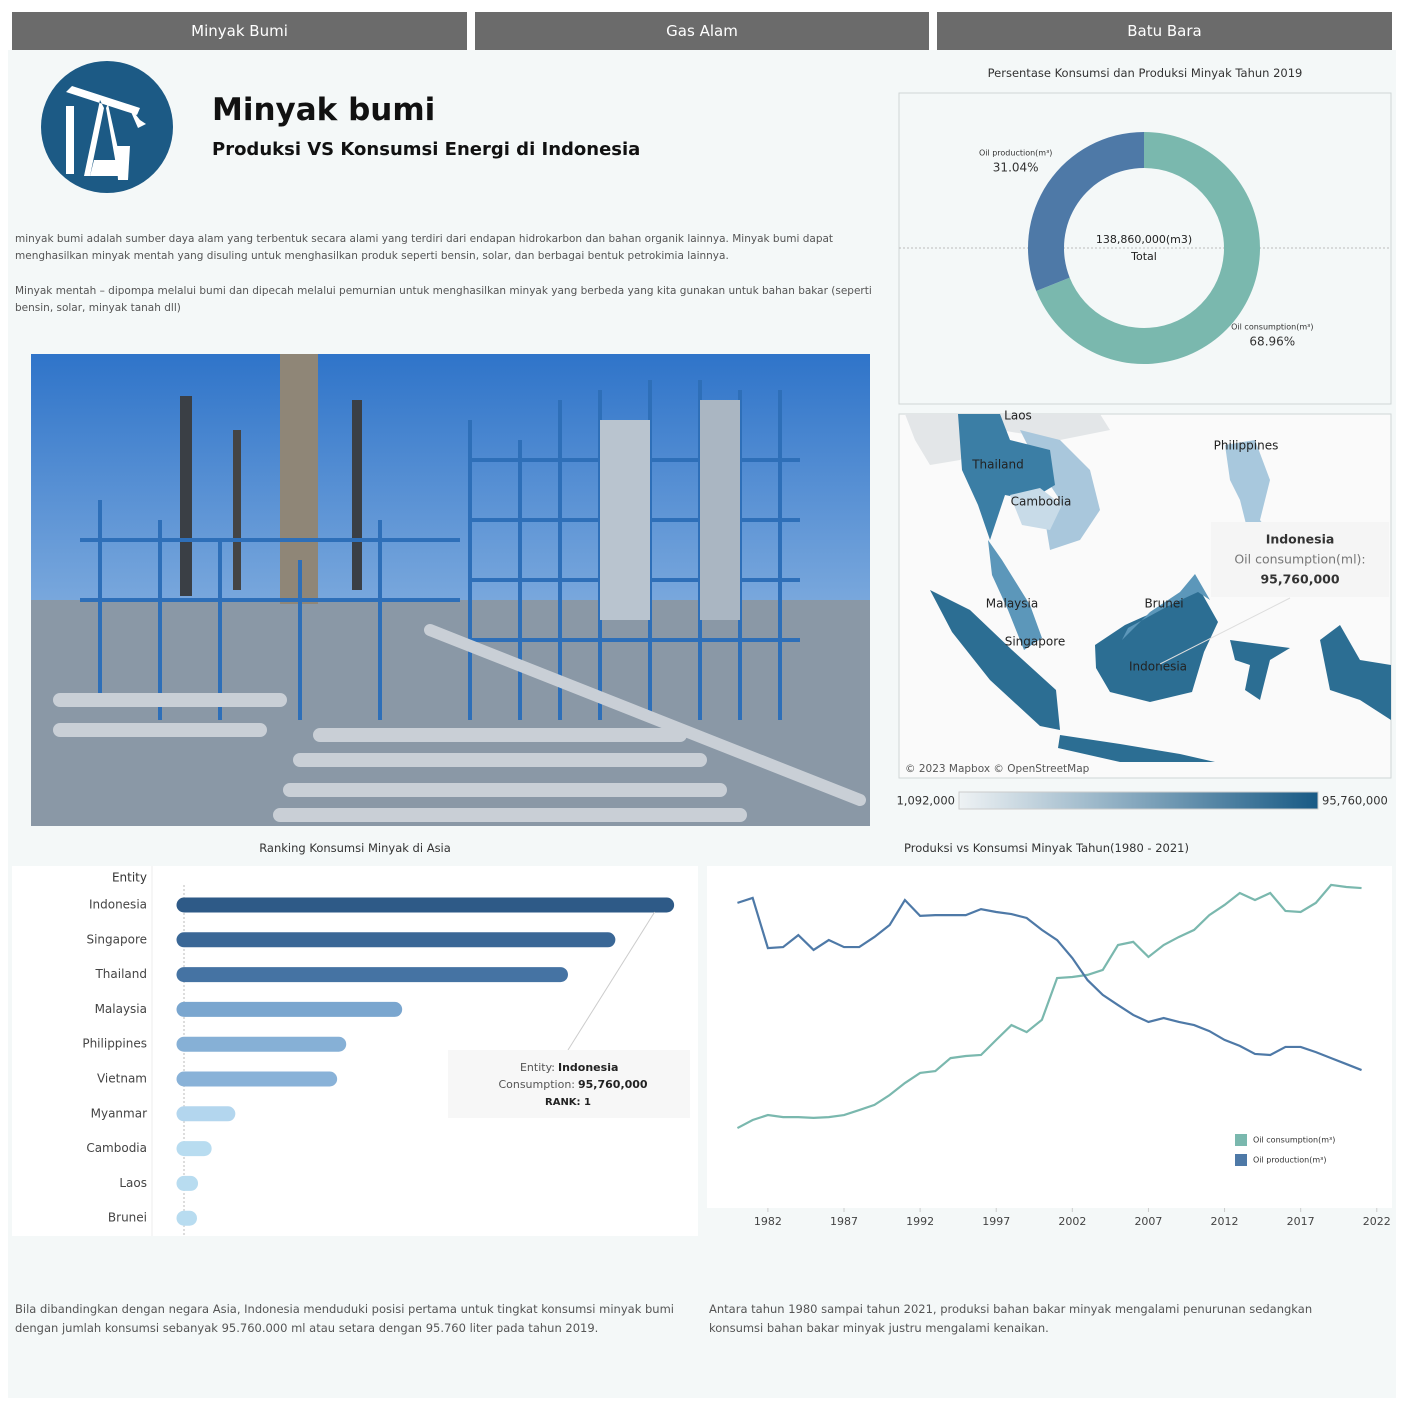 Image resolution: width=1403 pixels, height=1405 pixels. Describe the element at coordinates (1148, 1221) in the screenshot. I see `x-tick-label: 2007` at that location.